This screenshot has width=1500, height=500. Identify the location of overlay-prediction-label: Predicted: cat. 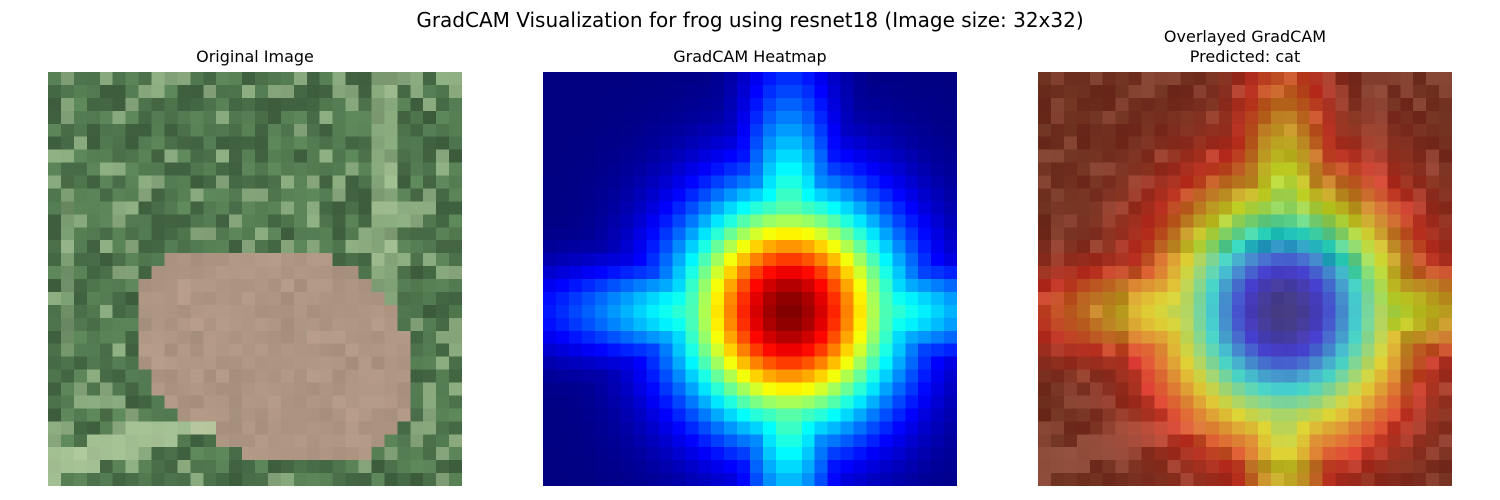
(1245, 56).